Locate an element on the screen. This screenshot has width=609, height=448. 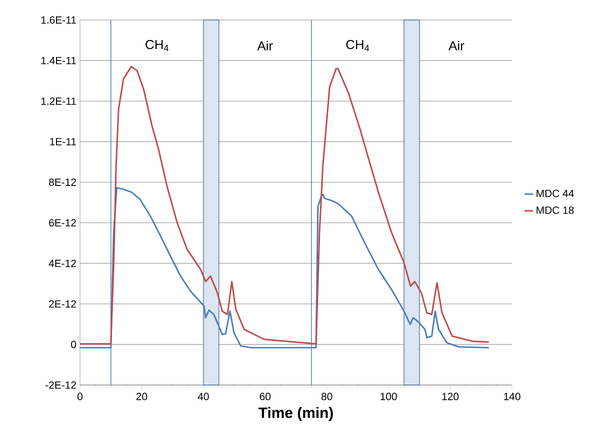
y-tick-label: 1.6E-11 is located at coordinates (58, 20).